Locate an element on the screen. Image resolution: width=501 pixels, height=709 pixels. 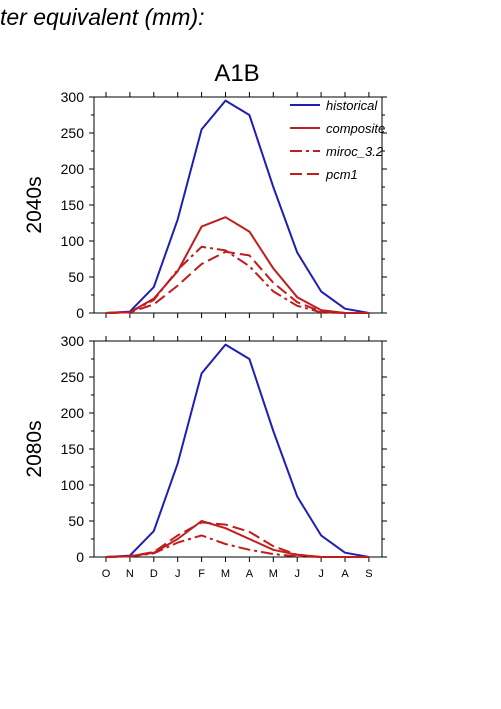
legend-label: historical is located at coordinates (352, 105).